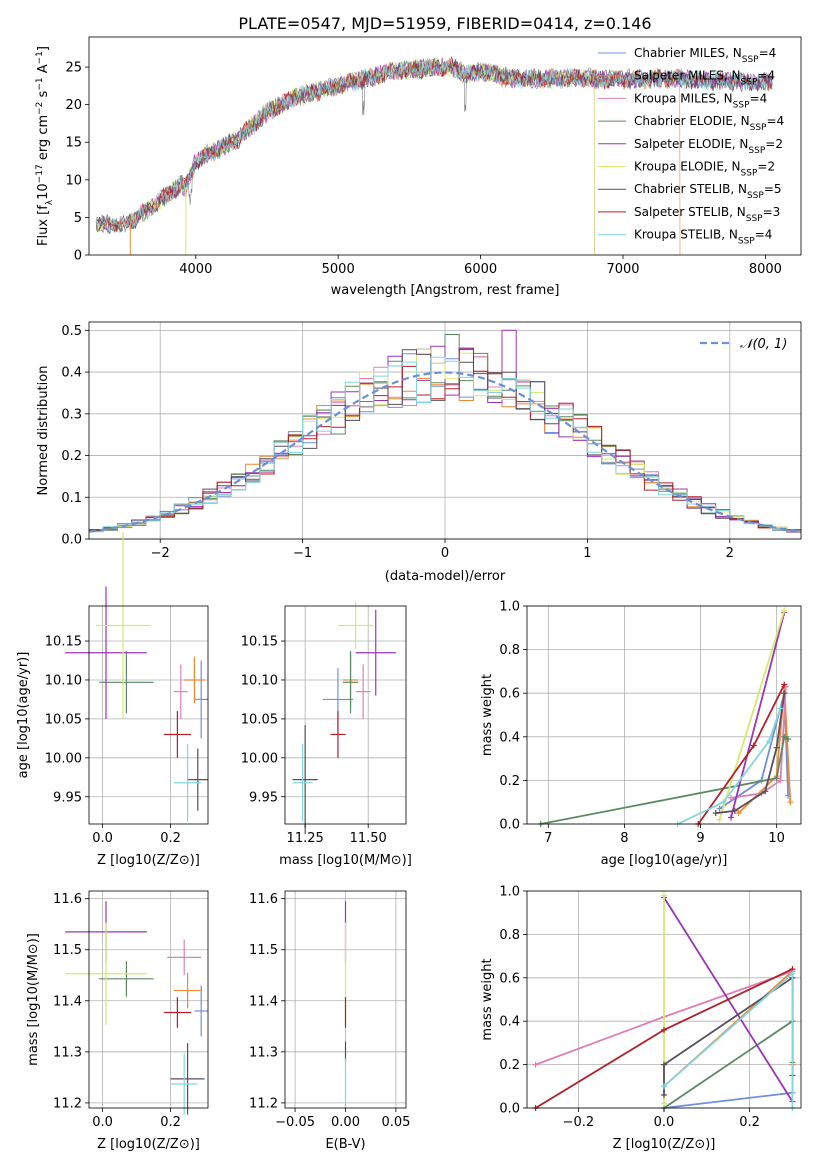 Image resolution: width=819 pixels, height=1170 pixels. I want to click on legend-label: 𝒩(0, 1), so click(763, 344).